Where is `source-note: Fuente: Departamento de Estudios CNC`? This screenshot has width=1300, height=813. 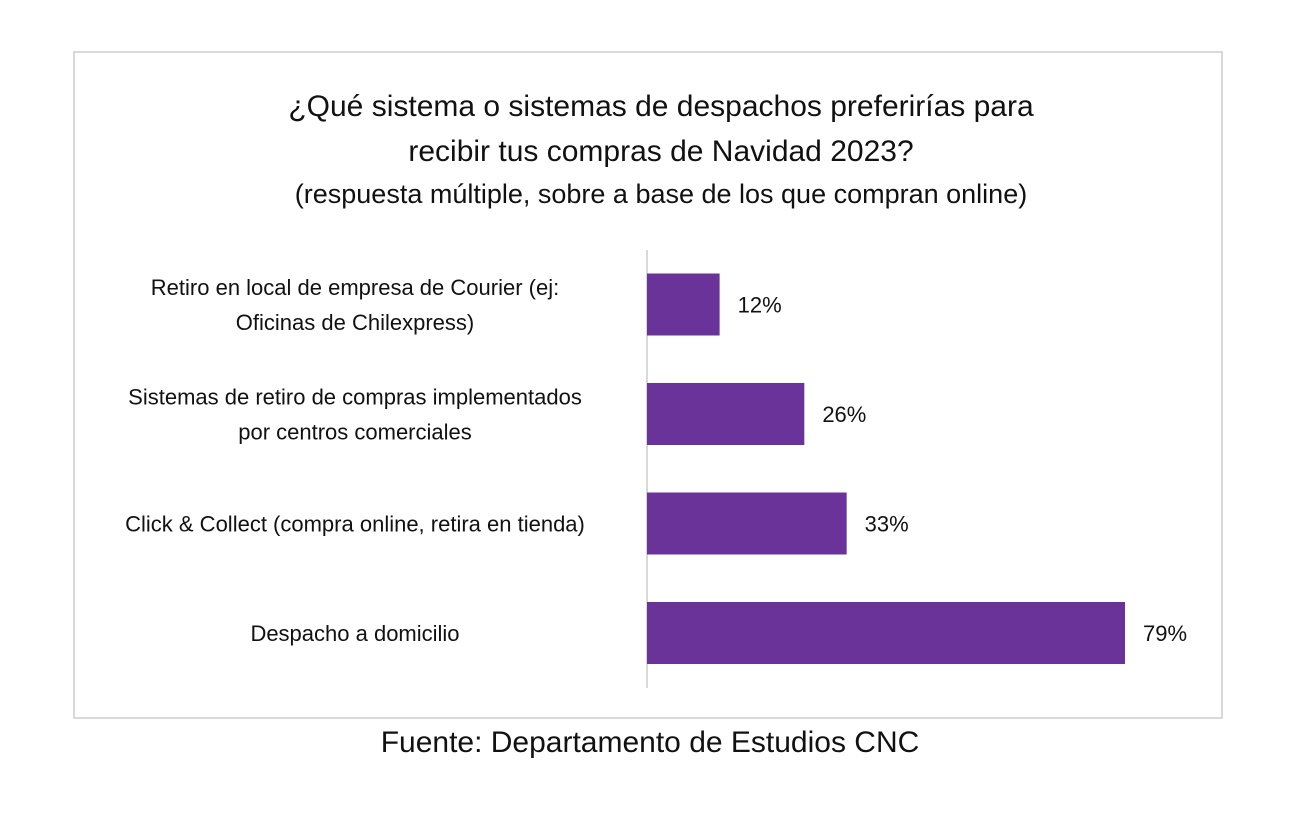
source-note: Fuente: Departamento de Estudios CNC is located at coordinates (650, 742).